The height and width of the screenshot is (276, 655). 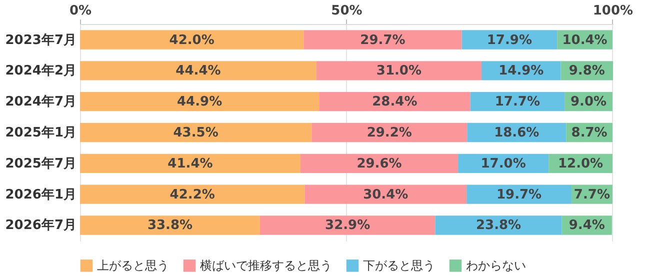 I want to click on legend-label: わからない, so click(x=496, y=265).